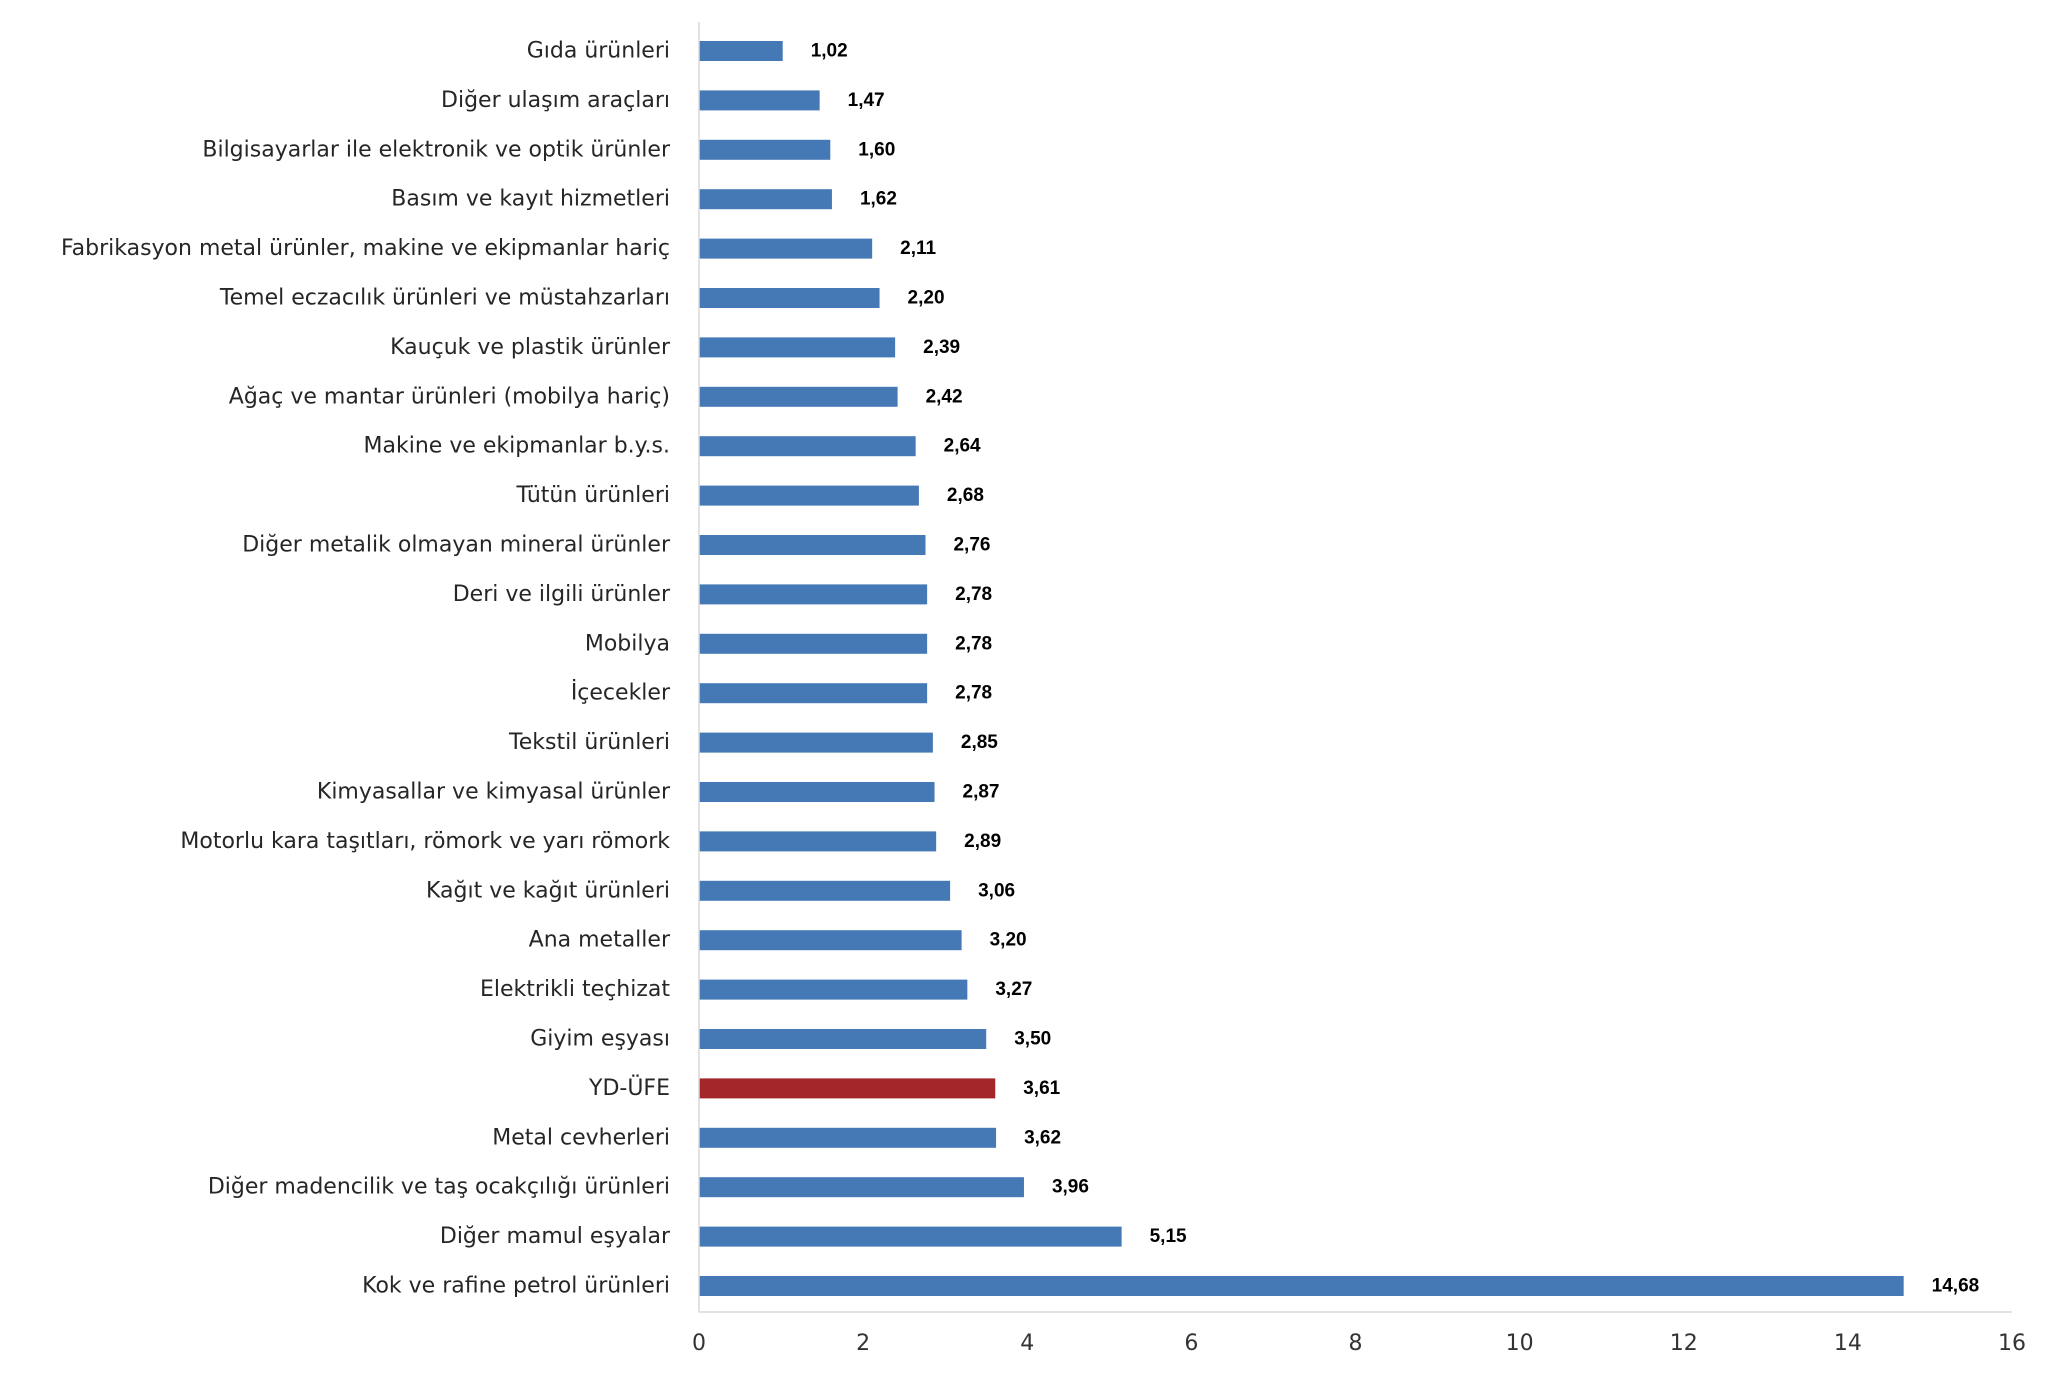  What do you see at coordinates (530, 347) in the screenshot?
I see `category-label: Kauçuk ve plastik ürünler` at bounding box center [530, 347].